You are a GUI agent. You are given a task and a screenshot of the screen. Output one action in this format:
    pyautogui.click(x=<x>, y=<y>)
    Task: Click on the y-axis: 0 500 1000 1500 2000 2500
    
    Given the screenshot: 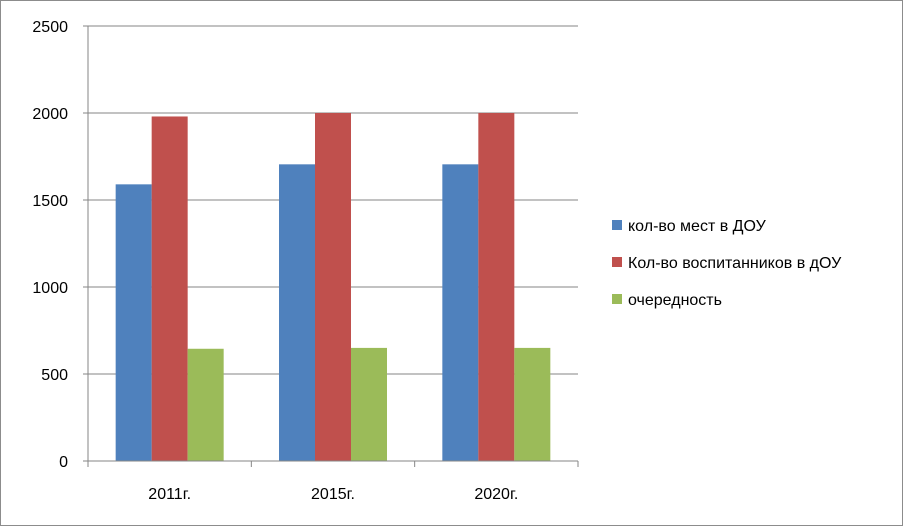 What is the action you would take?
    pyautogui.click(x=60, y=245)
    